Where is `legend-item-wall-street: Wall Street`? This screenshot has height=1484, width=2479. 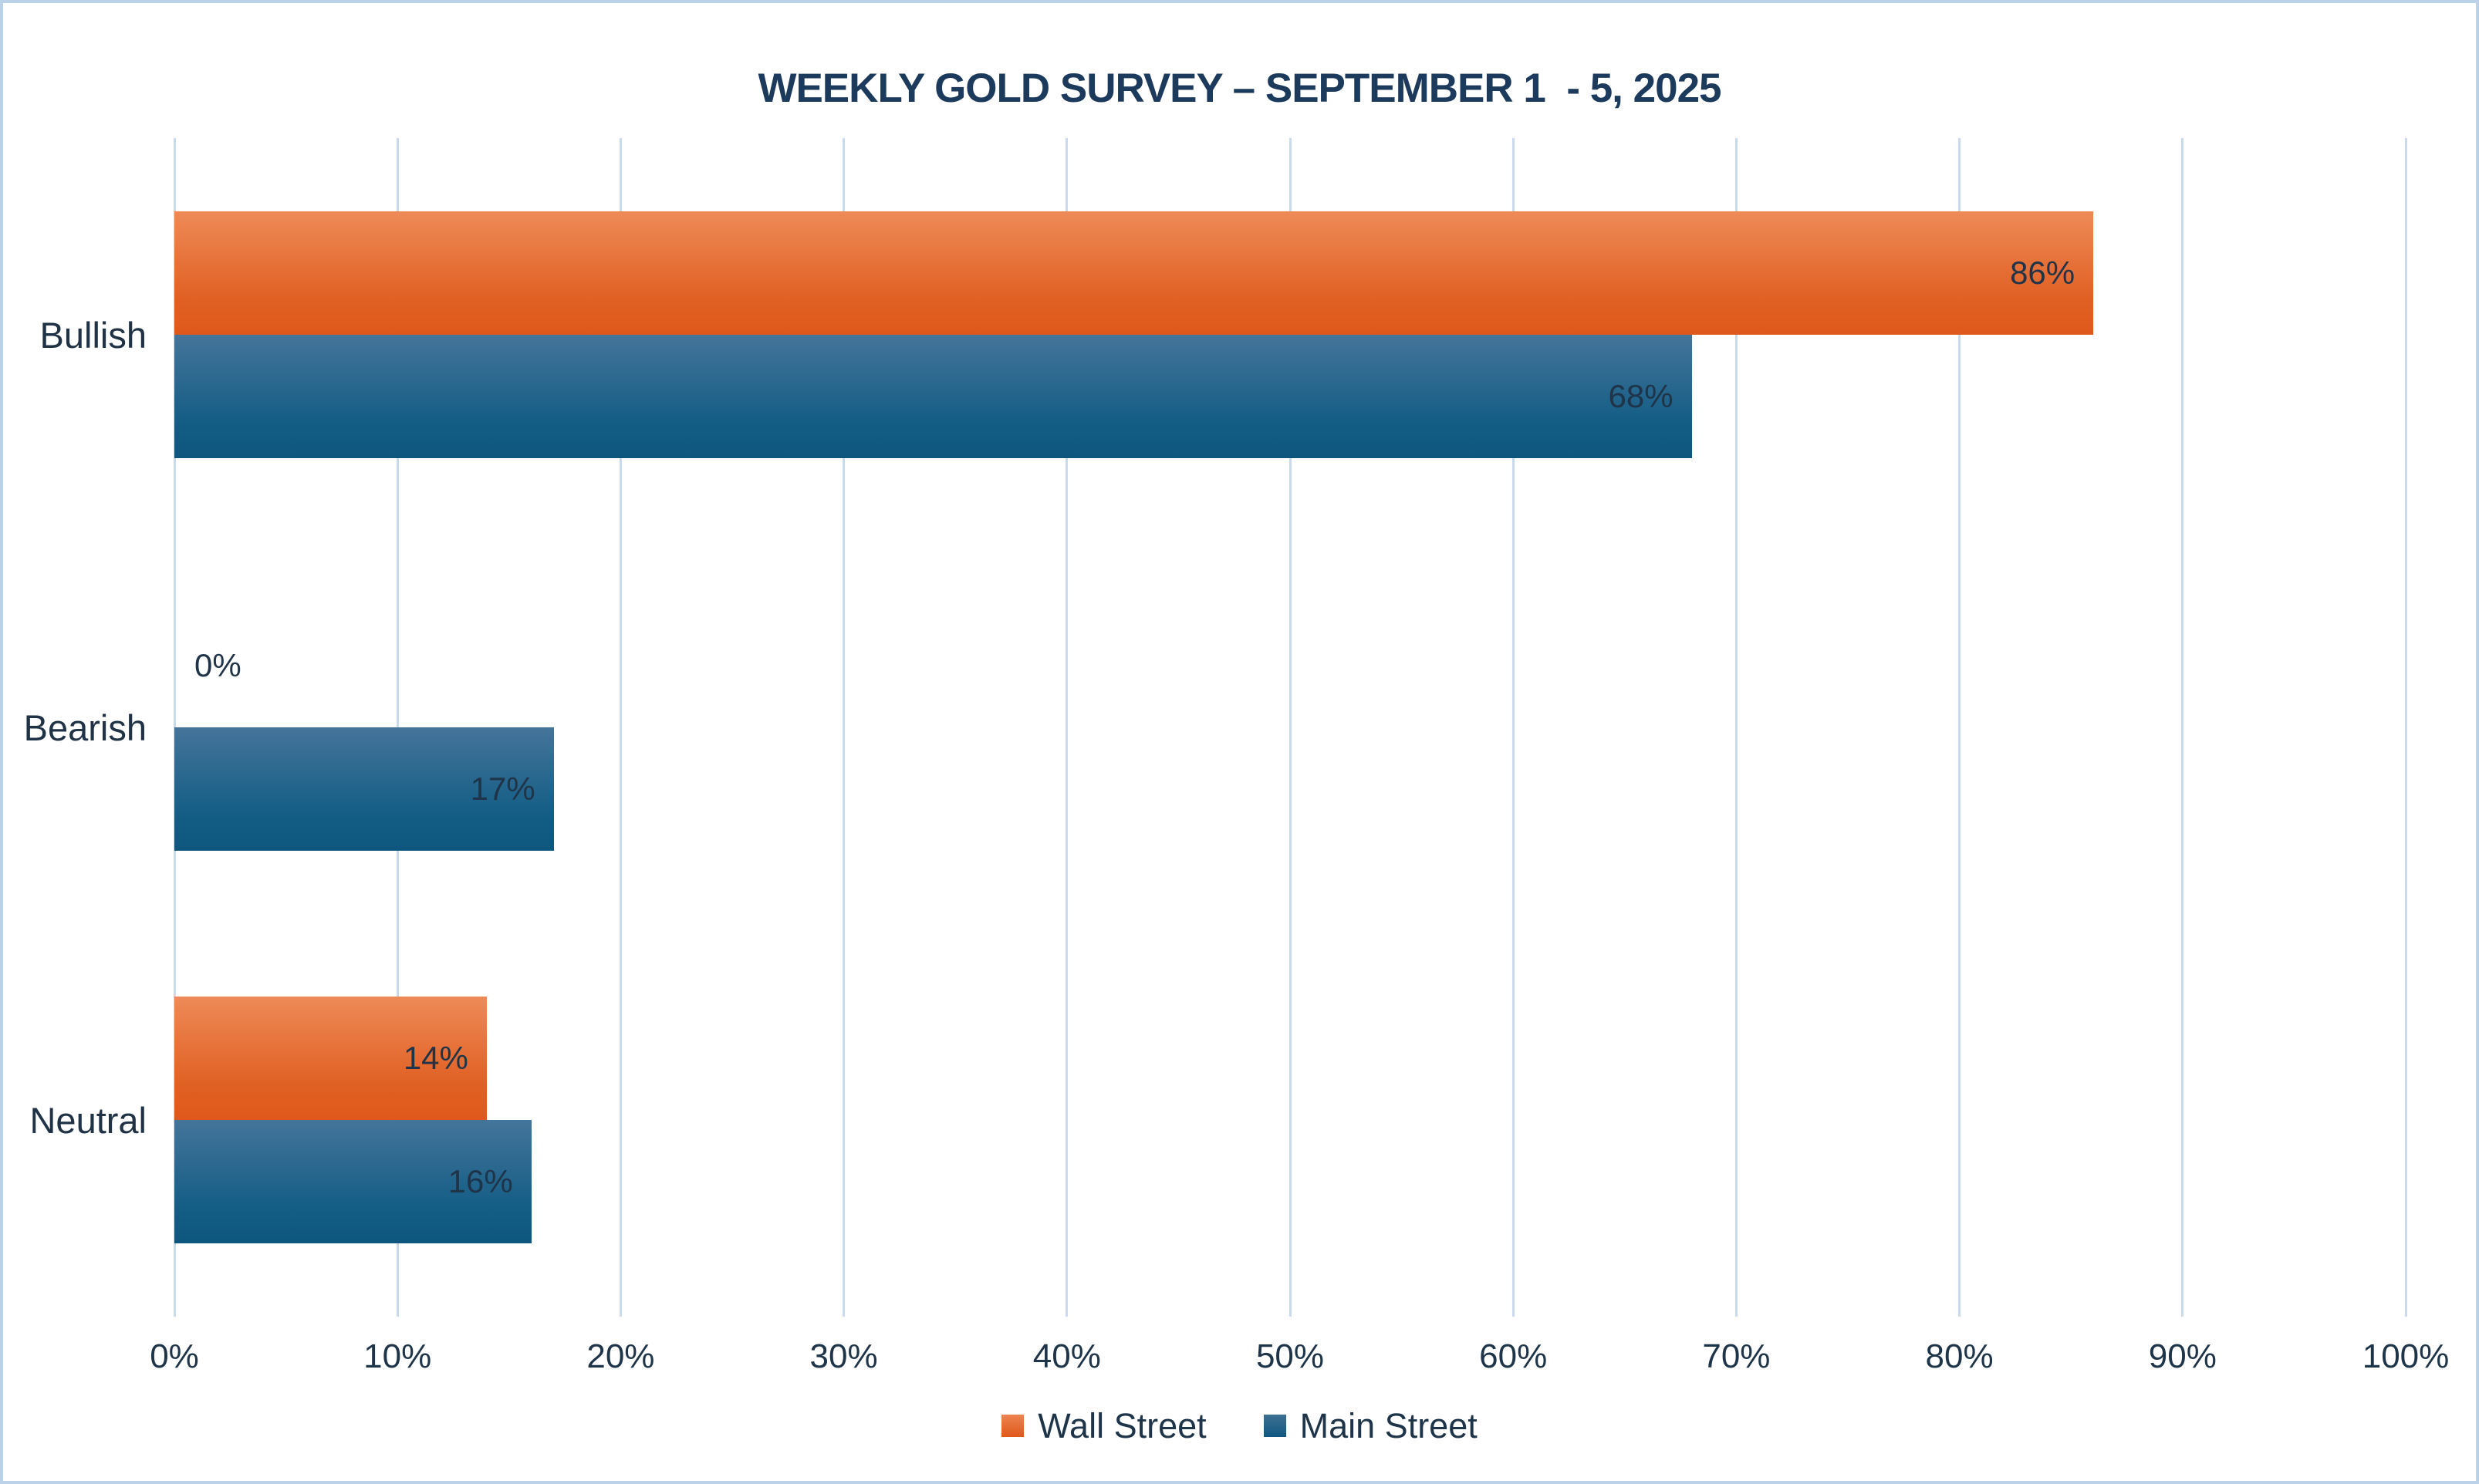 legend-item-wall-street: Wall Street is located at coordinates (1104, 1425).